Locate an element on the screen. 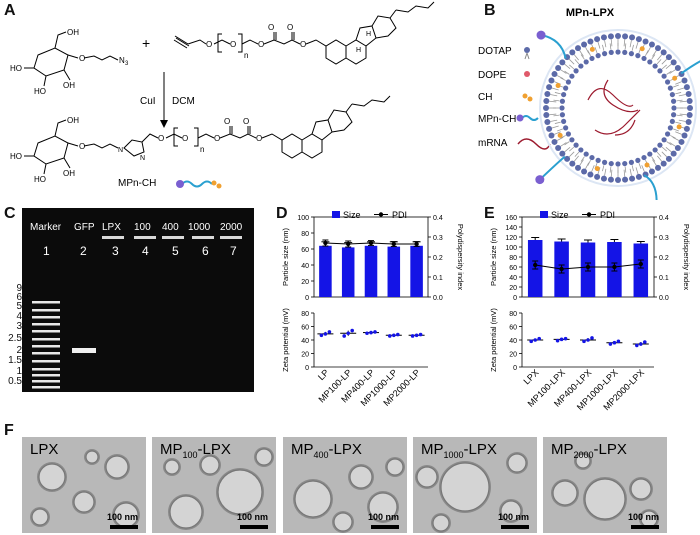 This screenshot has width=700, height=535. lane-header-1000: 1000 is located at coordinates (199, 227).